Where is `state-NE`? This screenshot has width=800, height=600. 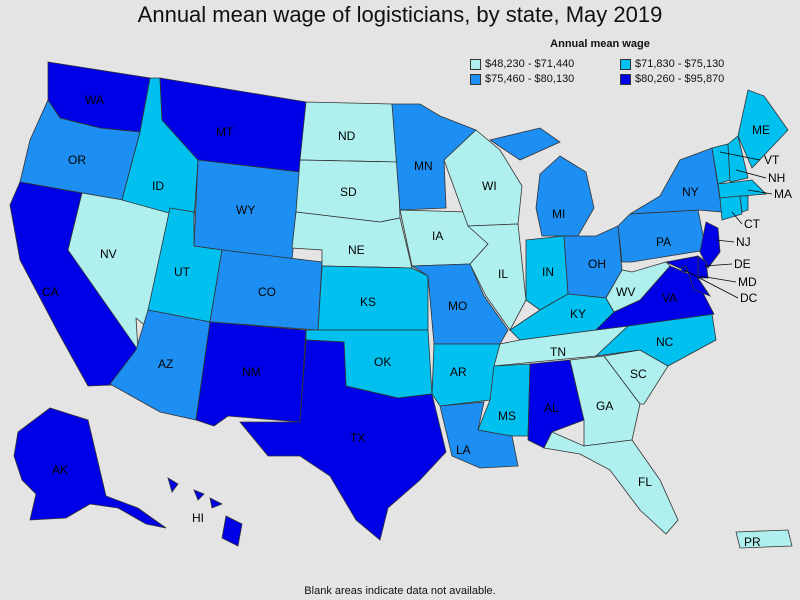
state-NE is located at coordinates (352, 240).